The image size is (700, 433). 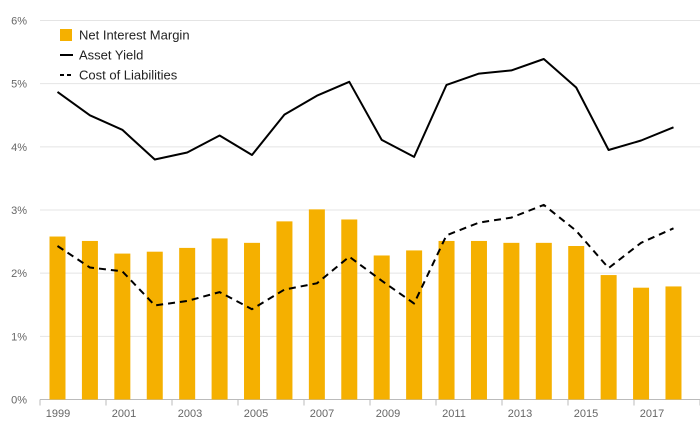 I want to click on y-tick-label: 6%, so click(x=19, y=22).